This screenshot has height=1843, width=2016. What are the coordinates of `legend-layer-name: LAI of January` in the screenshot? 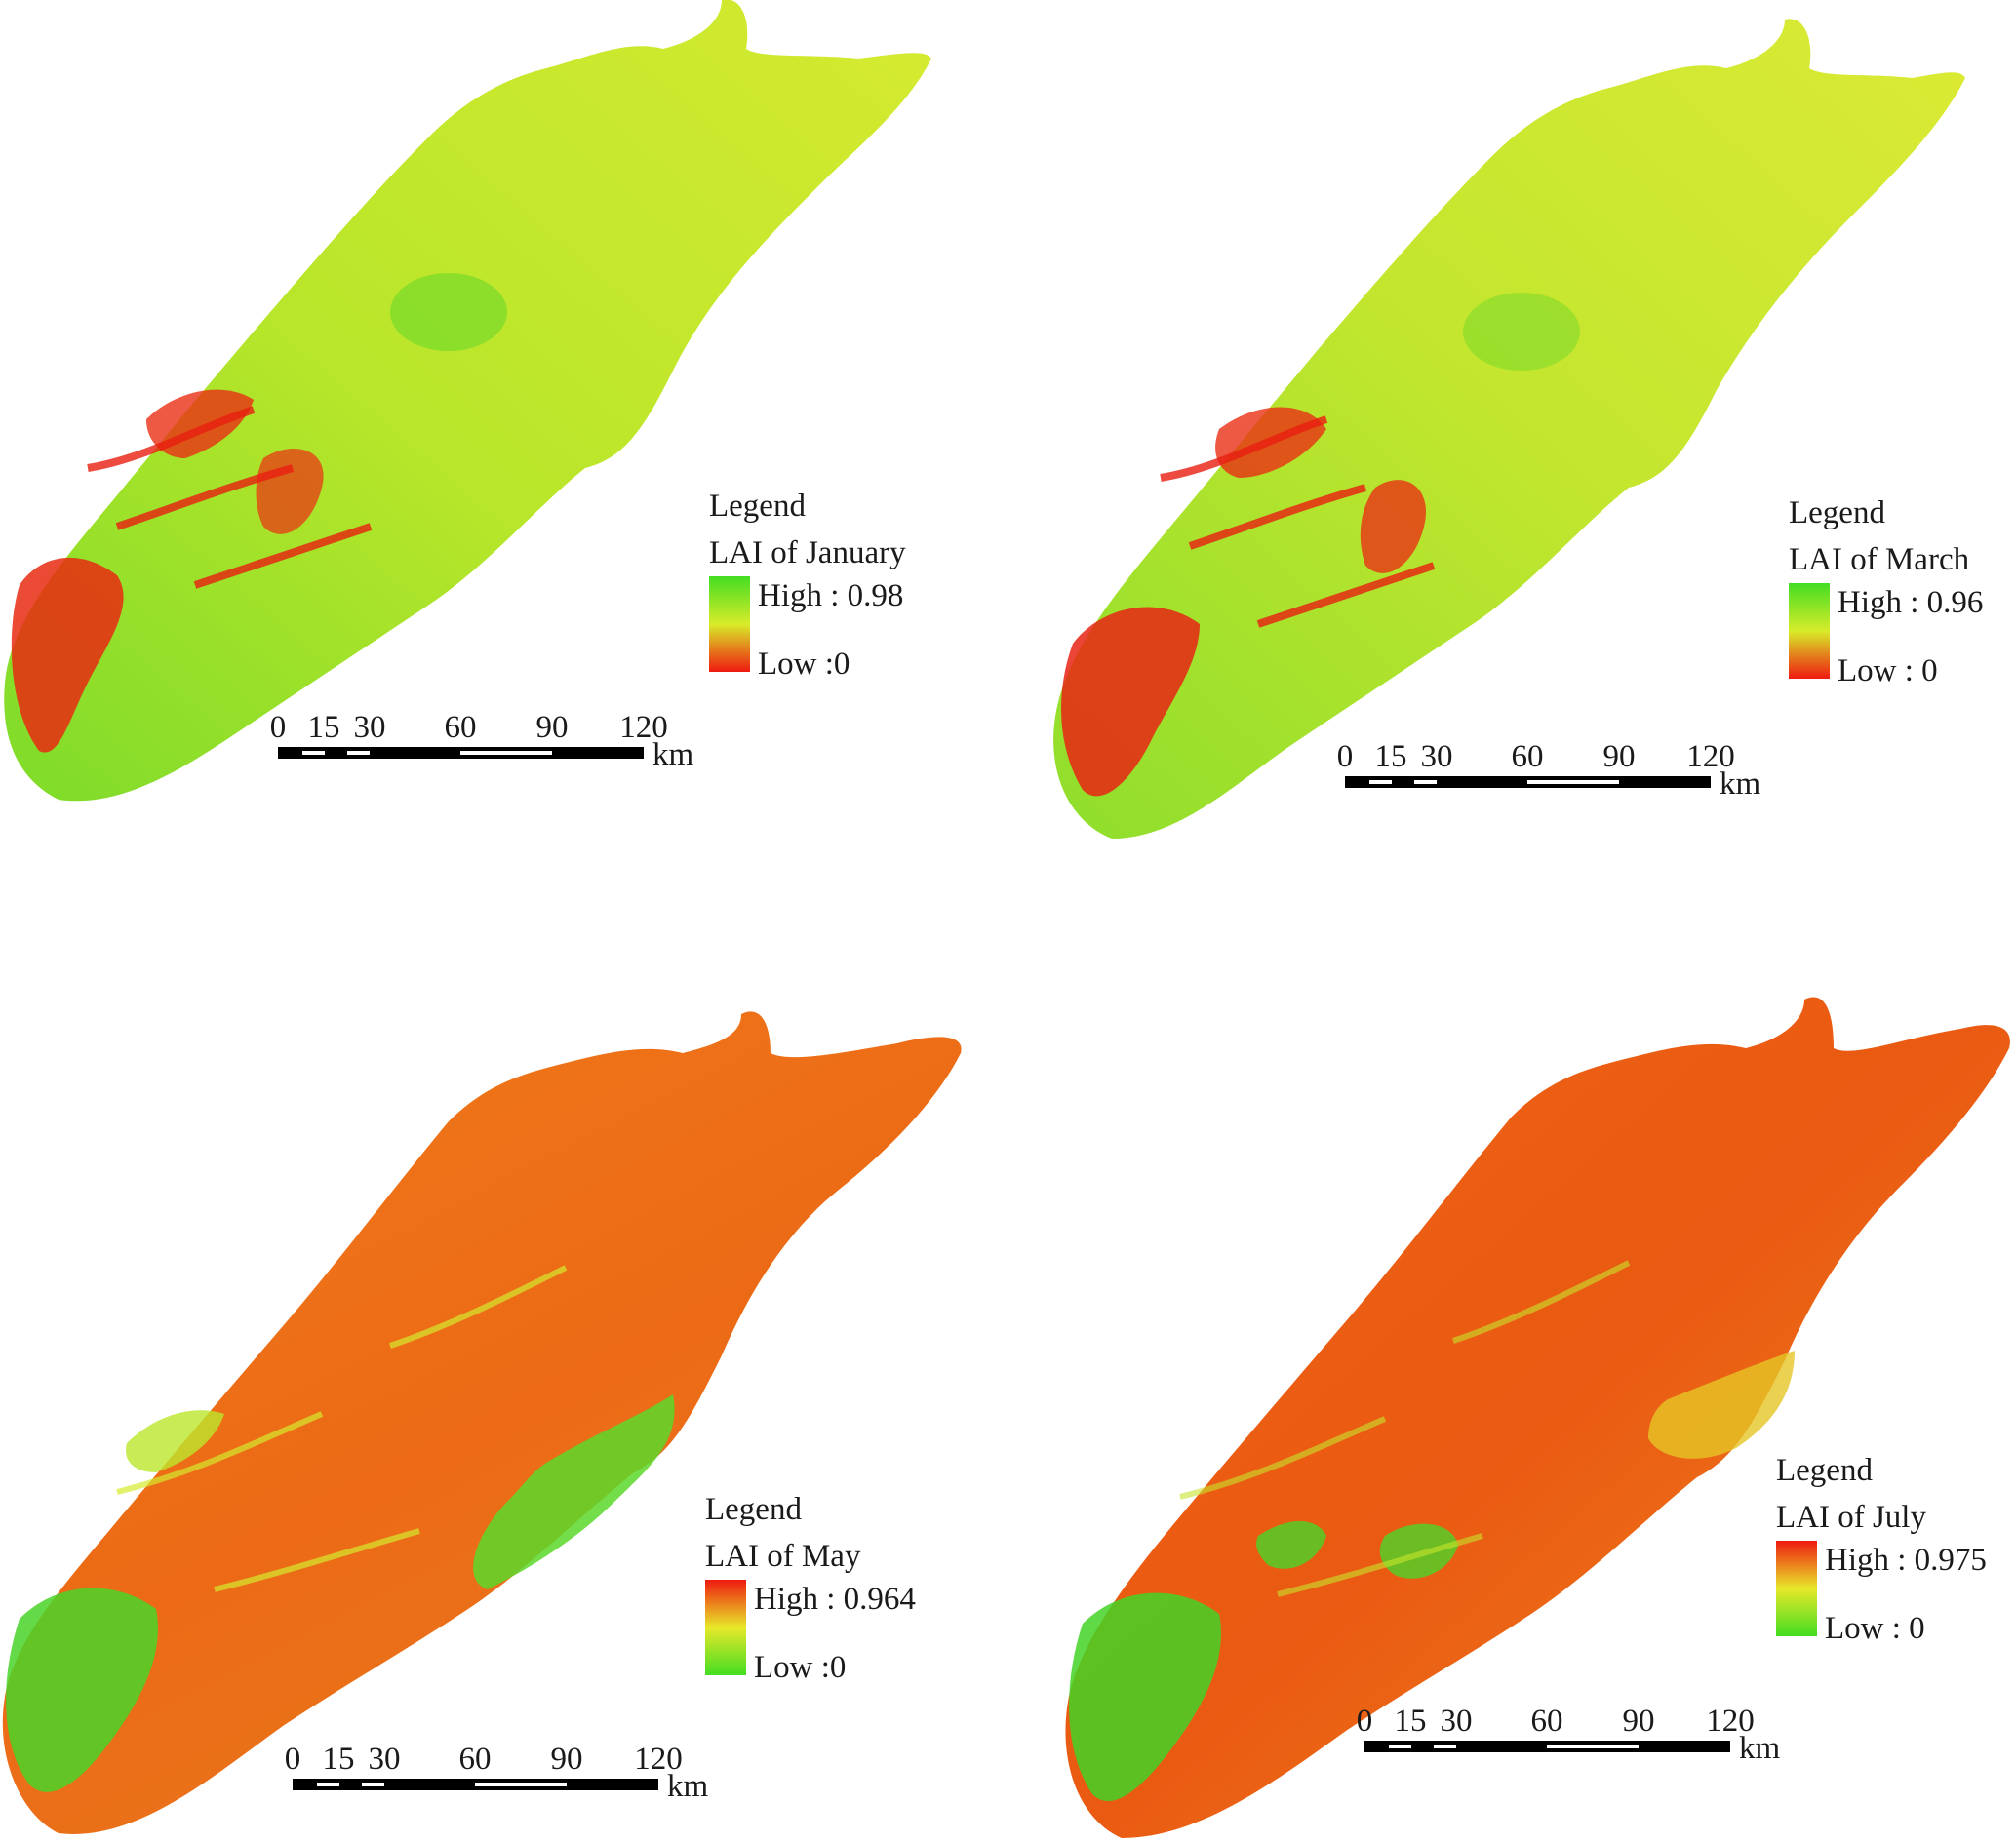 It's located at (807, 552).